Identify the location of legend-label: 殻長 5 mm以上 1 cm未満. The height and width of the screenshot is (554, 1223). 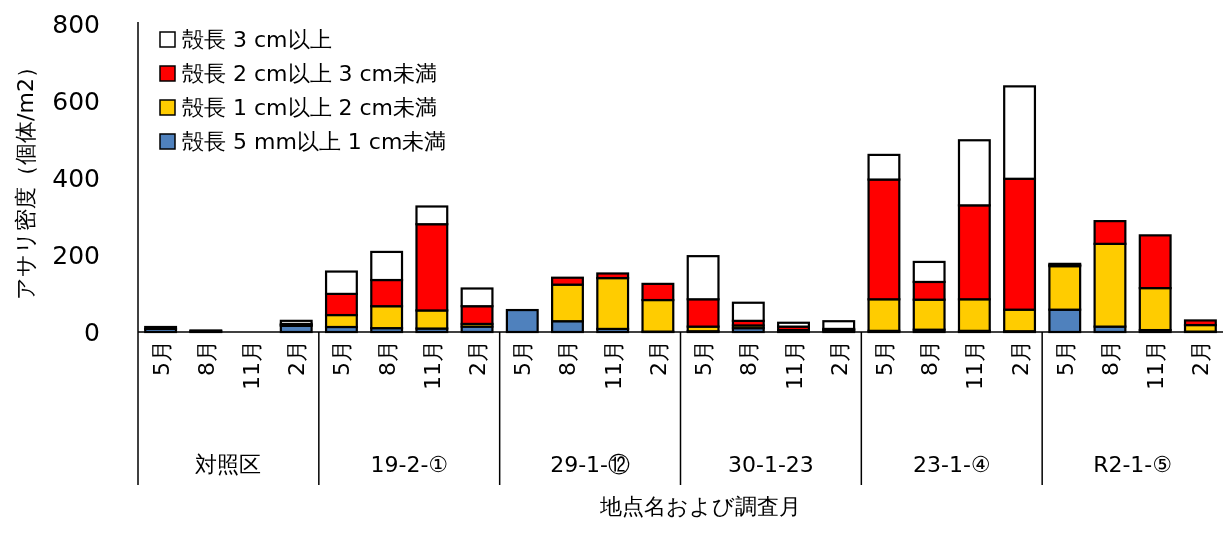
(314, 141).